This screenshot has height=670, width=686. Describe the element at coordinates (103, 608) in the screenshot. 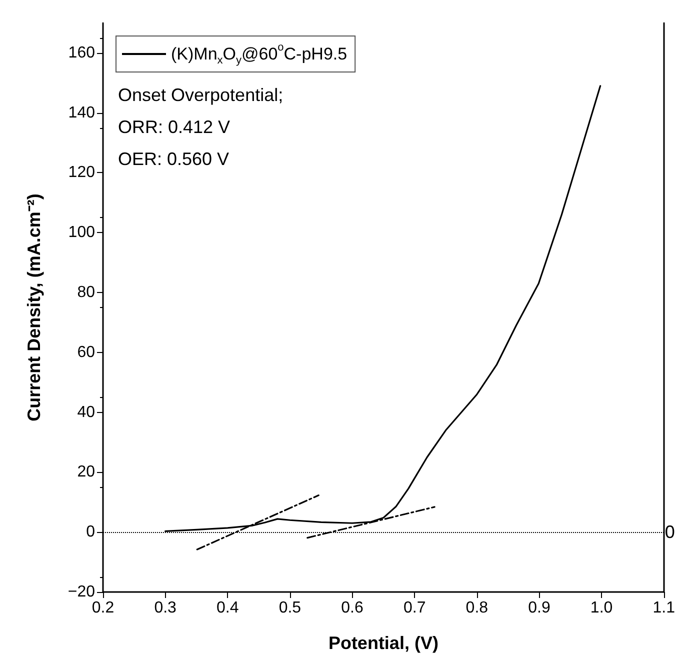

I see `x-tick-label: 0.2` at that location.